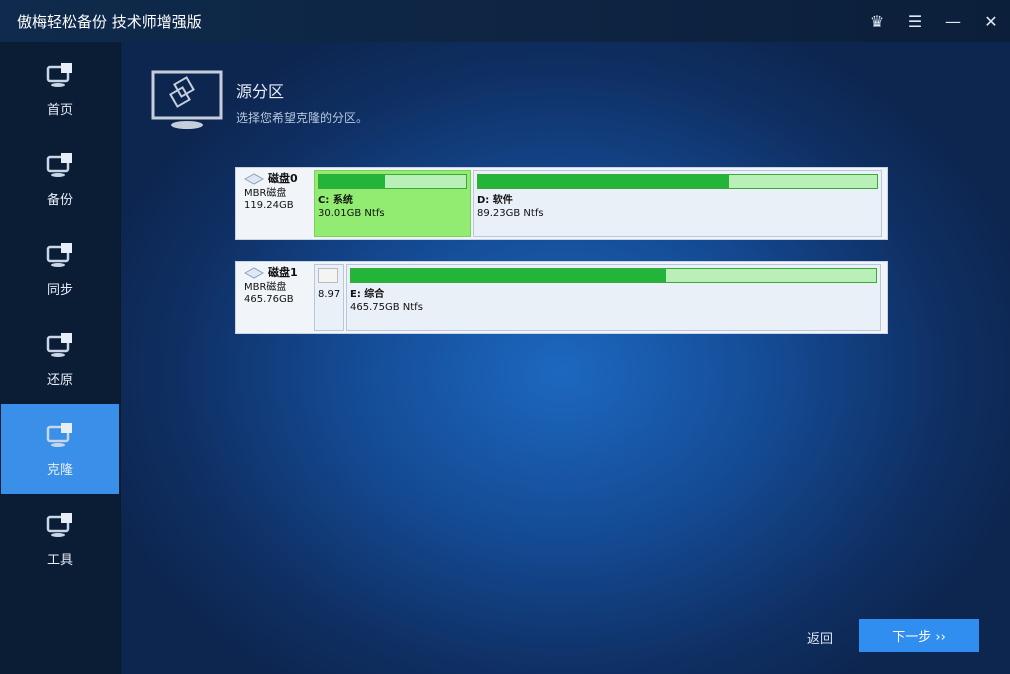  Describe the element at coordinates (953, 21) in the screenshot. I see `minimize-icon: —` at that location.